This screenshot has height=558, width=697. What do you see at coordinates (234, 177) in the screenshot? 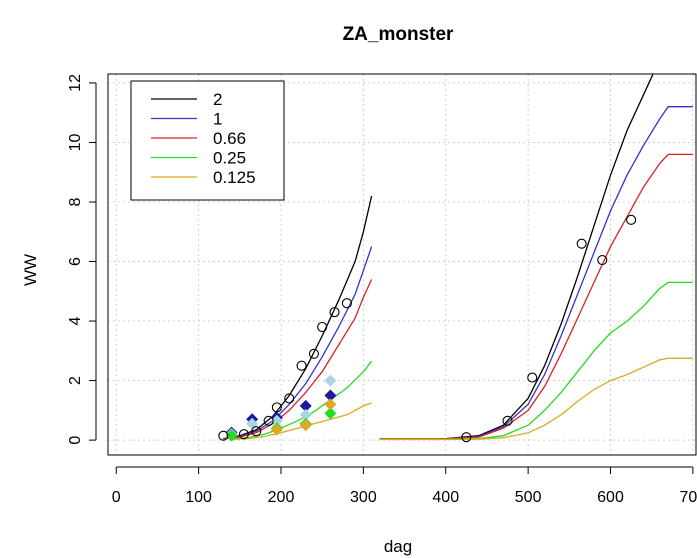
I see `legend-label: 0.125` at bounding box center [234, 177].